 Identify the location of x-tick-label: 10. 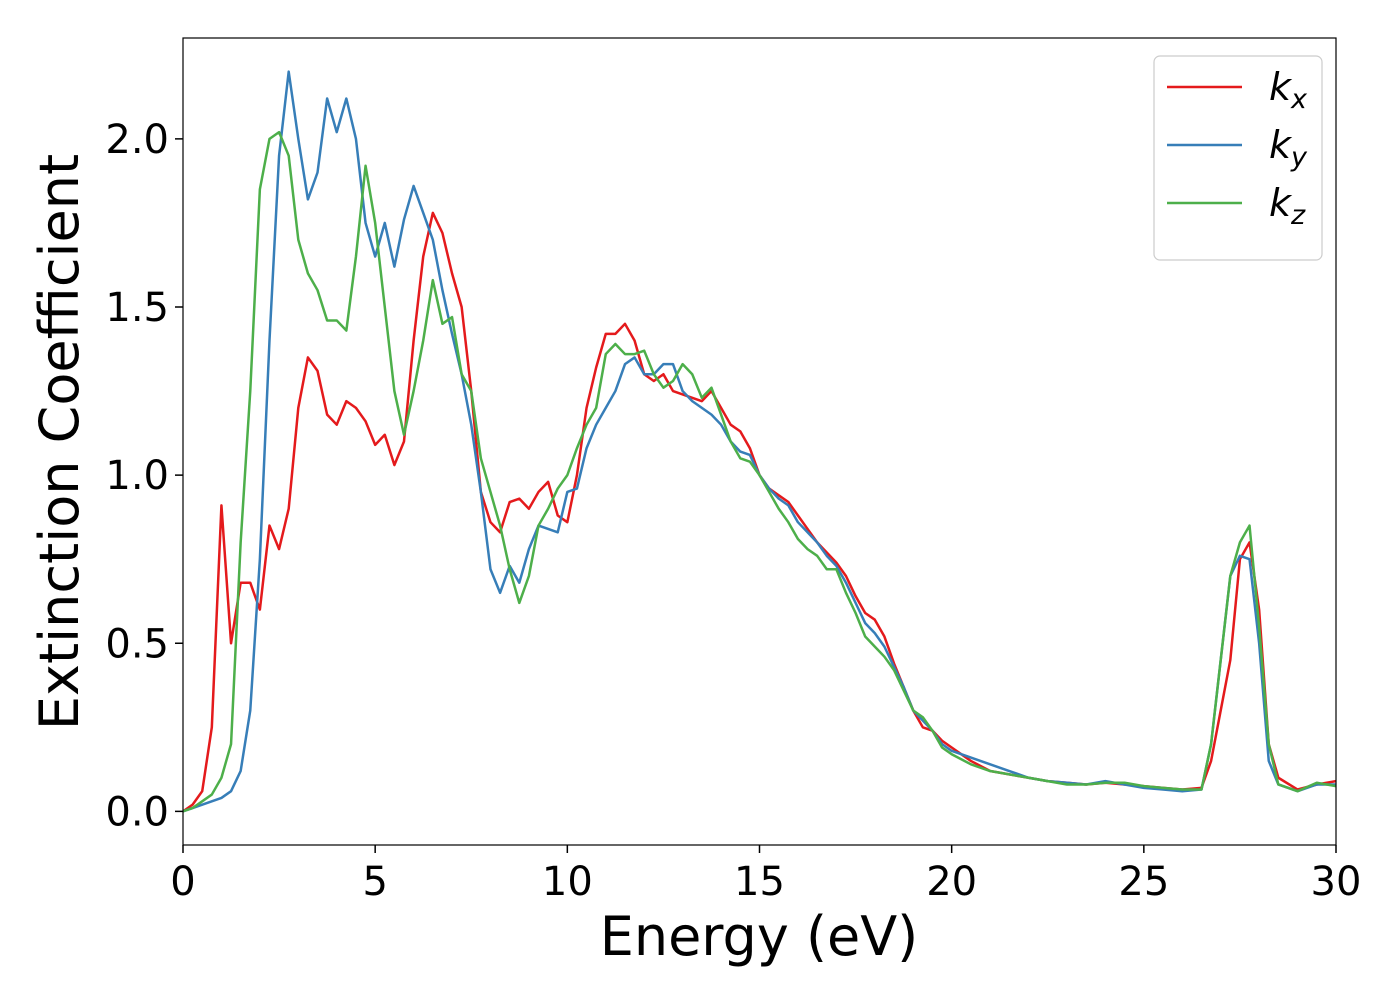
(567, 882).